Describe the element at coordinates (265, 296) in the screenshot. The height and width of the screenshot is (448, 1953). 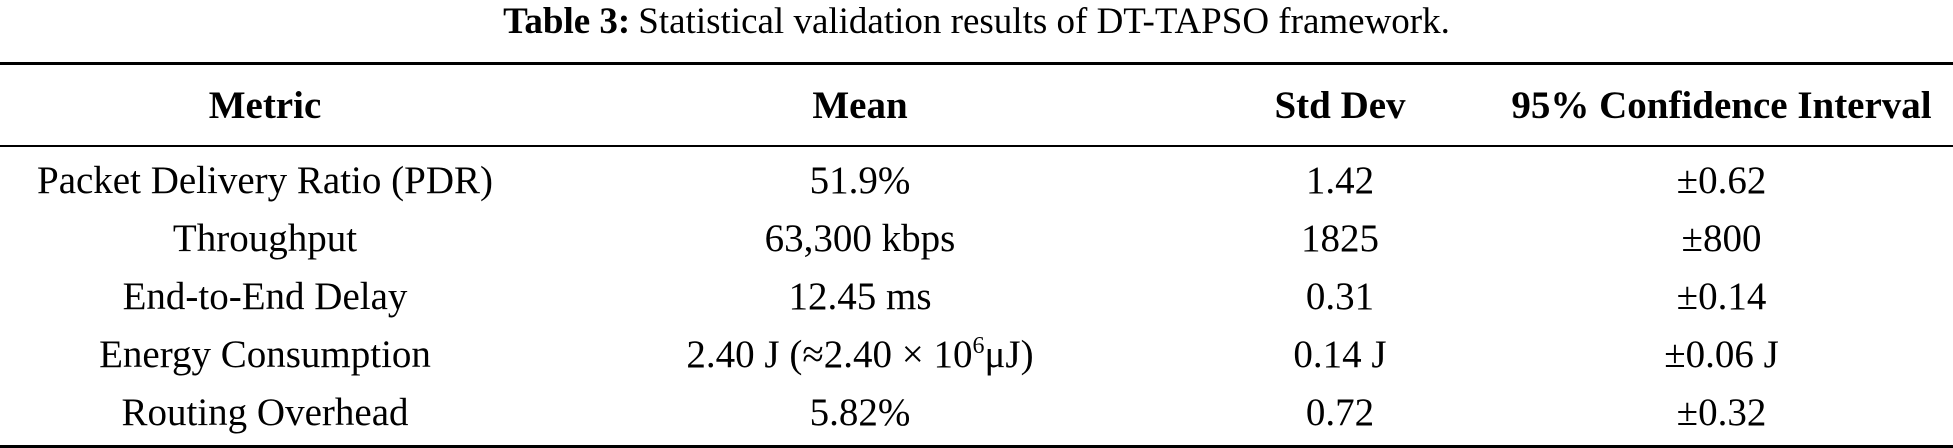
I see `cell-metric: End-to-End Delay` at that location.